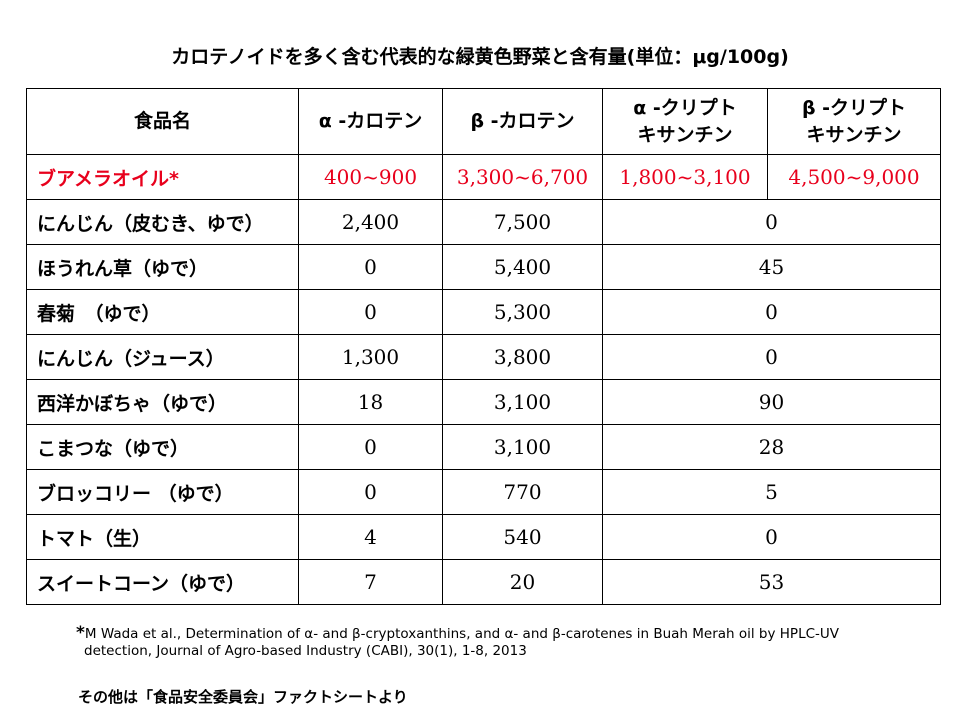  Describe the element at coordinates (162, 582) in the screenshot. I see `cell-food-name: スイートコーン（ゆで）` at that location.